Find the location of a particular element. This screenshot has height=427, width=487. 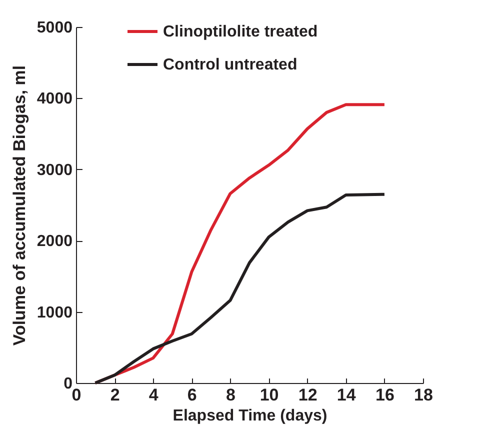

y-tick-label: 4000 is located at coordinates (54, 99).